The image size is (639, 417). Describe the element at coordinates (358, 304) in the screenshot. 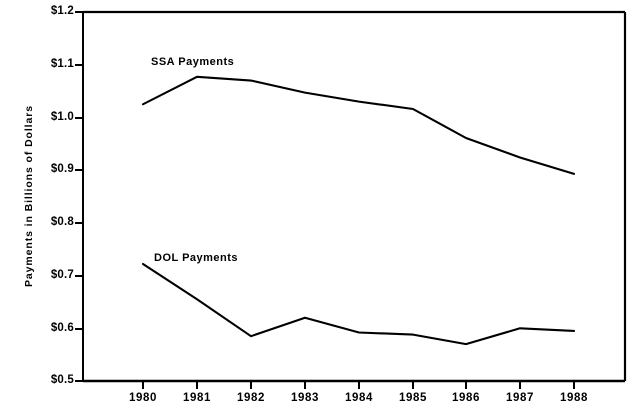

I see `series-line-dol-payments` at that location.